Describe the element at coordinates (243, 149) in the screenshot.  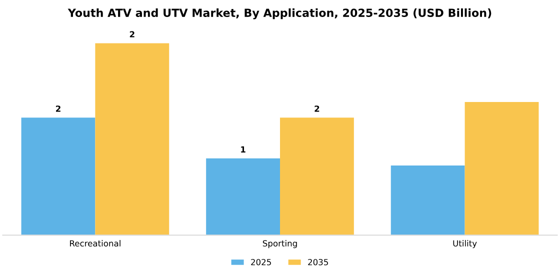
I see `data-label: 1` at that location.